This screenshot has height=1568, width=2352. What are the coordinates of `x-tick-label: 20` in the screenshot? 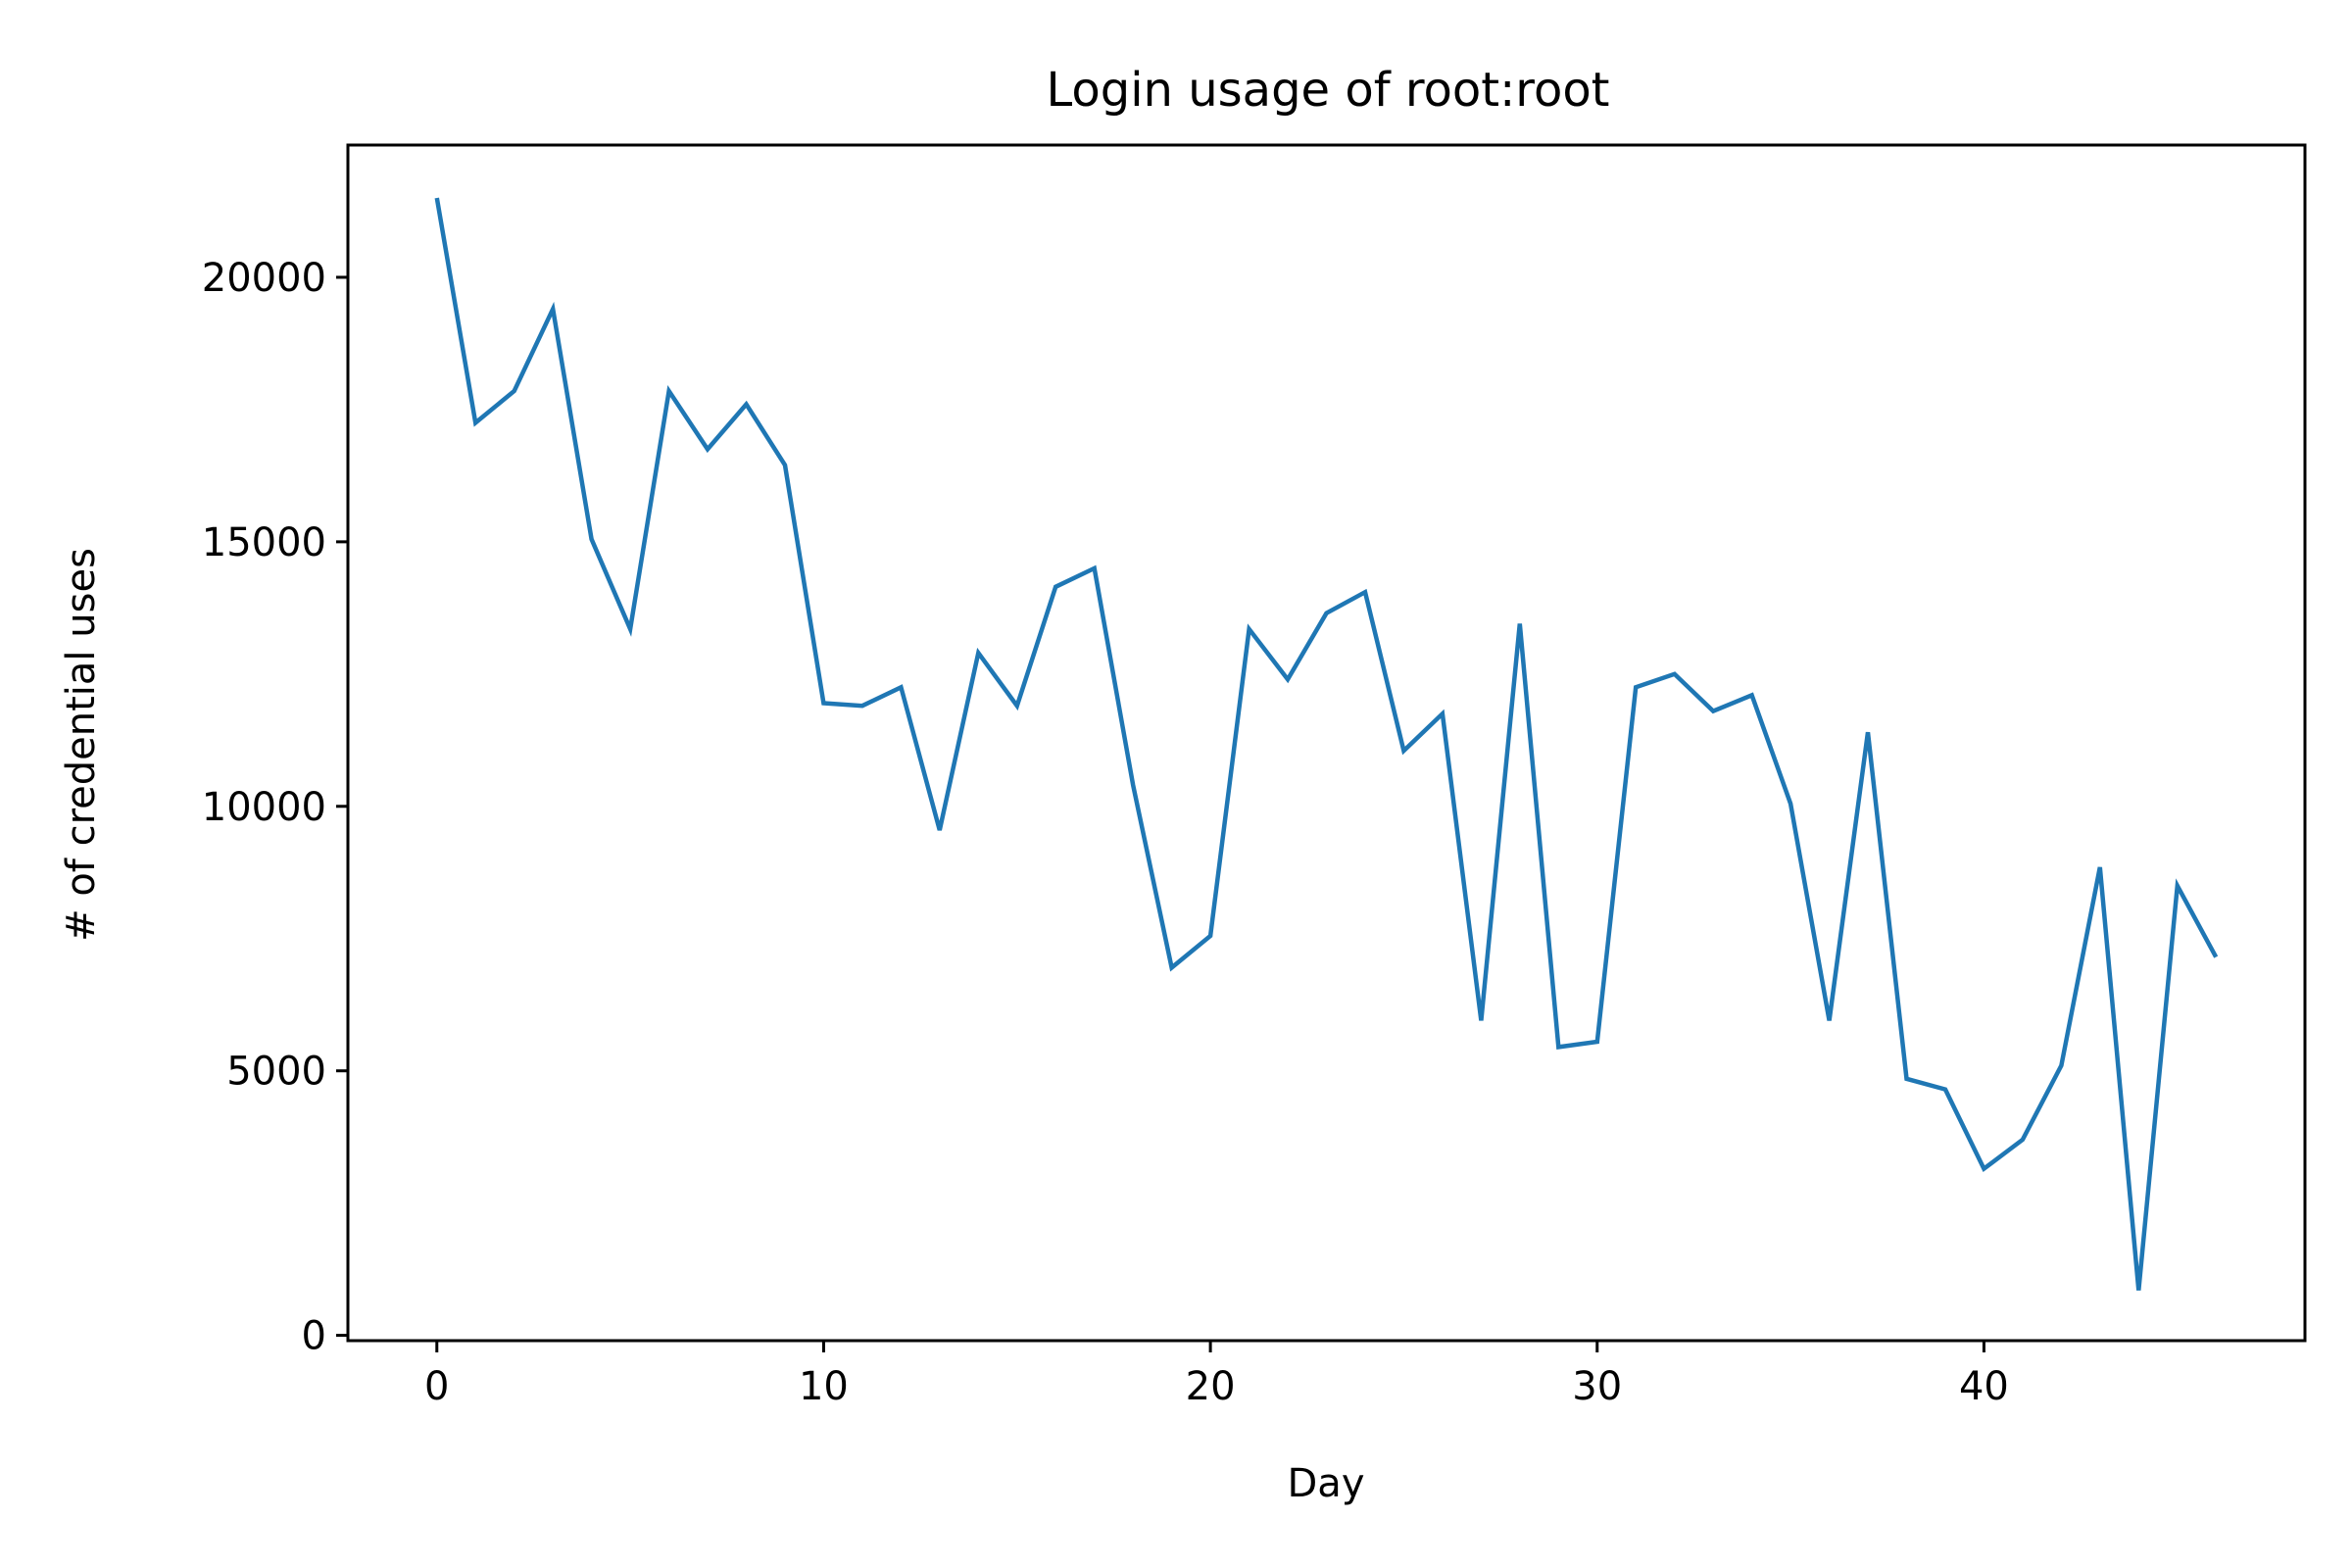 It's located at (1211, 1386).